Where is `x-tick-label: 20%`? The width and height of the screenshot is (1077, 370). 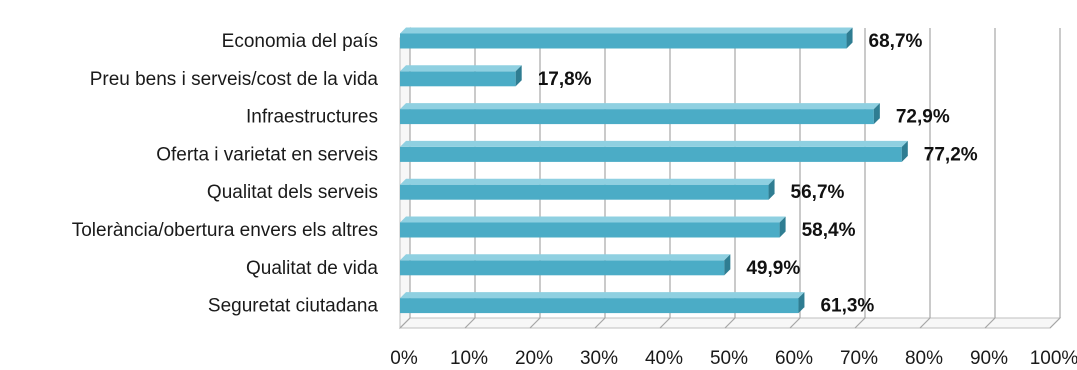
x-tick-label: 20% is located at coordinates (534, 358).